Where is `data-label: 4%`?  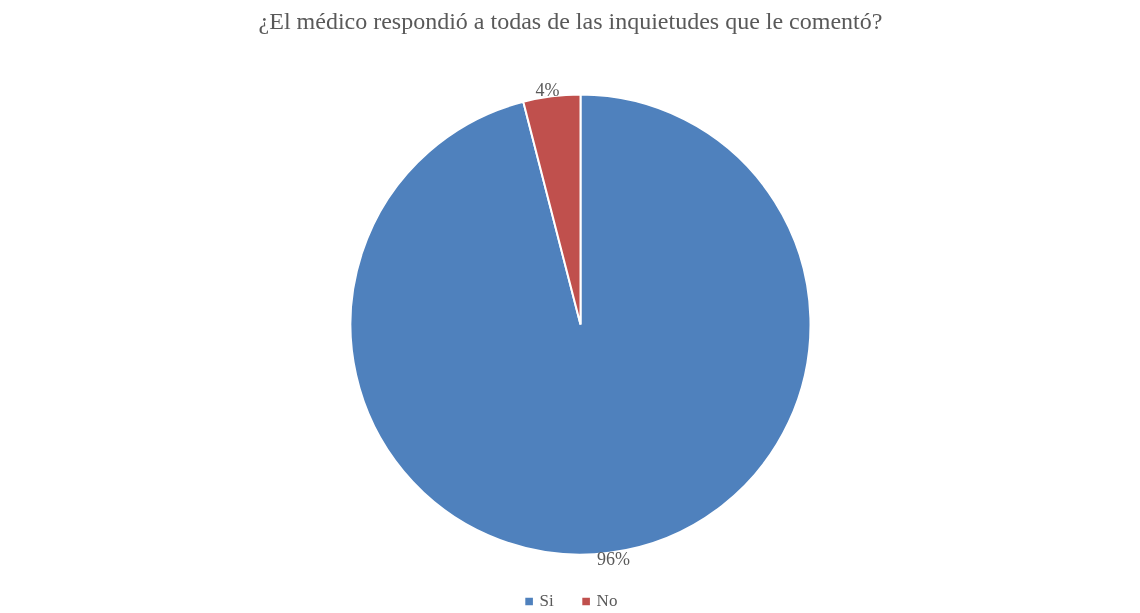 data-label: 4% is located at coordinates (547, 90).